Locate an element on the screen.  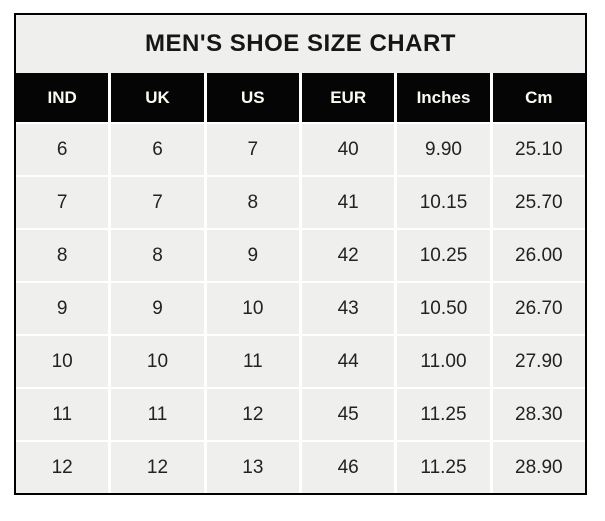
table-cell: 26.70 is located at coordinates (538, 308).